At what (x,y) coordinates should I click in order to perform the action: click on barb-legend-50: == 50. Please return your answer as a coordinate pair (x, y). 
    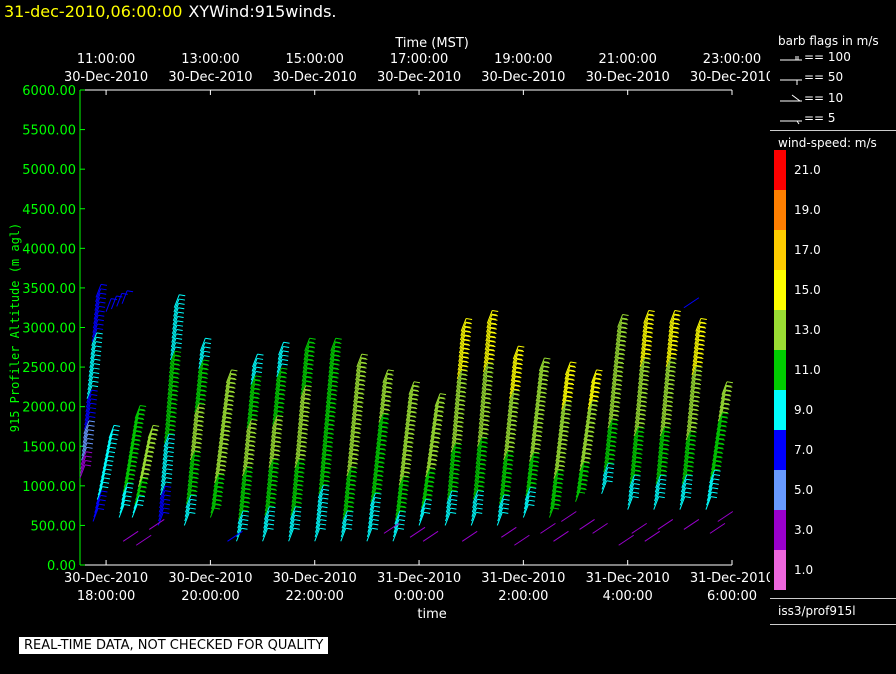
    Looking at the image, I should click on (824, 77).